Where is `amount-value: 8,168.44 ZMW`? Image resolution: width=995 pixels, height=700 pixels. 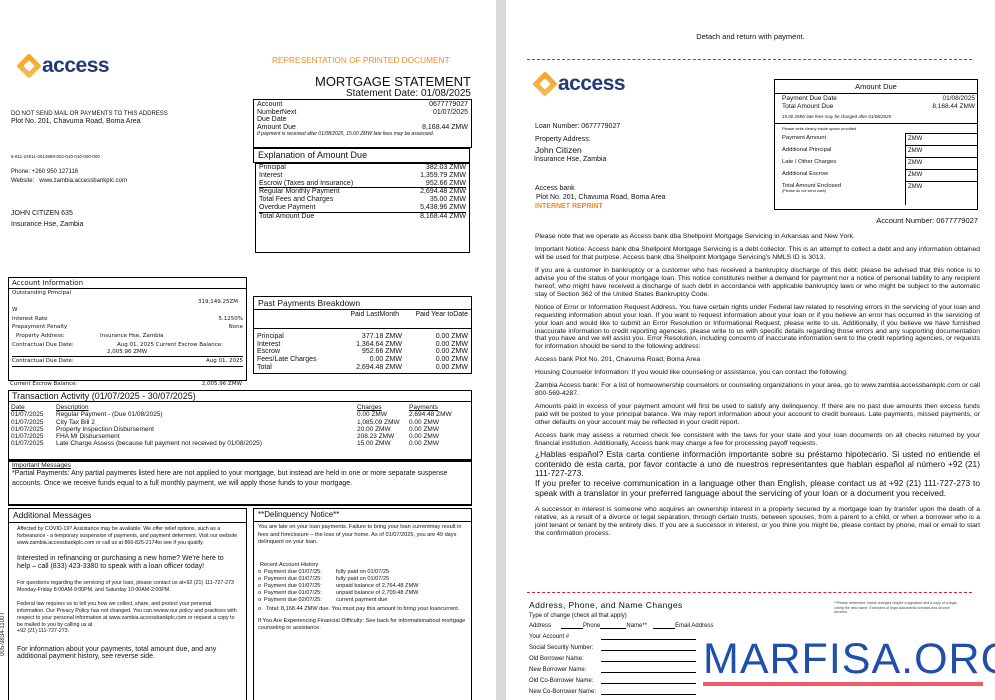
amount-value: 8,168.44 ZMW is located at coordinates (445, 128).